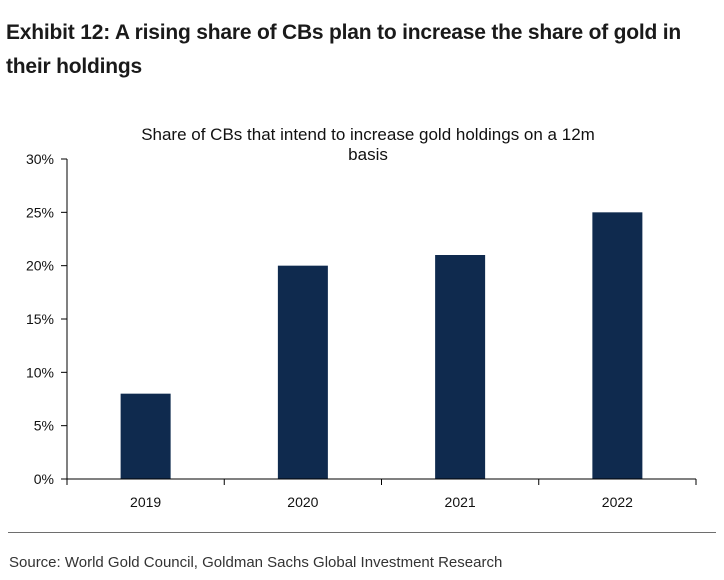 Image resolution: width=724 pixels, height=580 pixels. Describe the element at coordinates (44, 426) in the screenshot. I see `y-tick-label: 5%` at that location.